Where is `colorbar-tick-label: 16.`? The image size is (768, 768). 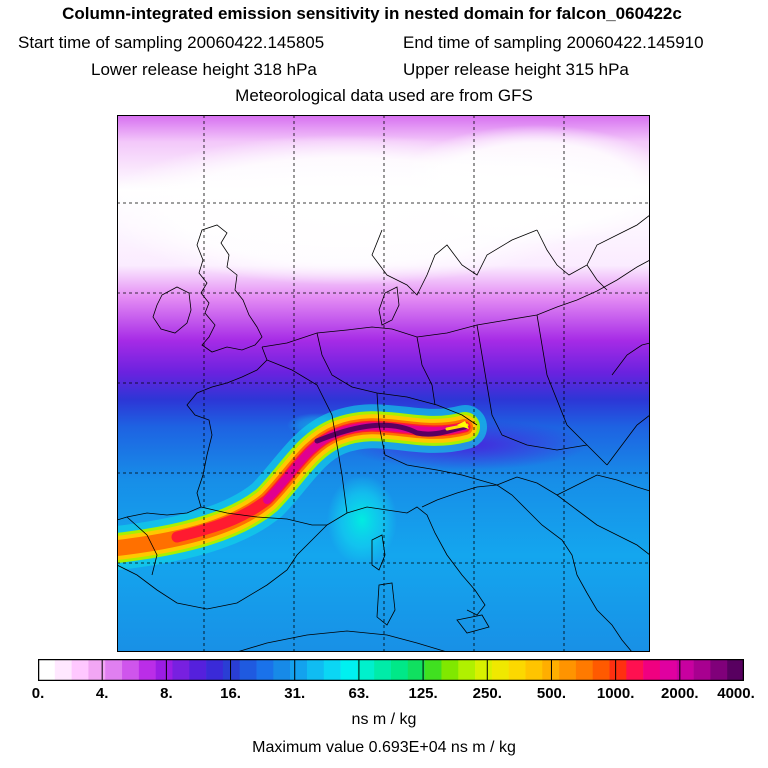 colorbar-tick-label: 16. is located at coordinates (230, 693).